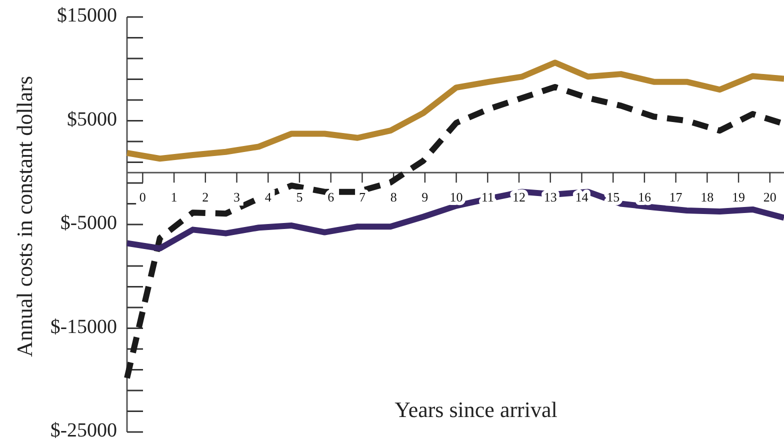 The height and width of the screenshot is (445, 784). Describe the element at coordinates (769, 197) in the screenshot. I see `x-tick-label: 20` at that location.